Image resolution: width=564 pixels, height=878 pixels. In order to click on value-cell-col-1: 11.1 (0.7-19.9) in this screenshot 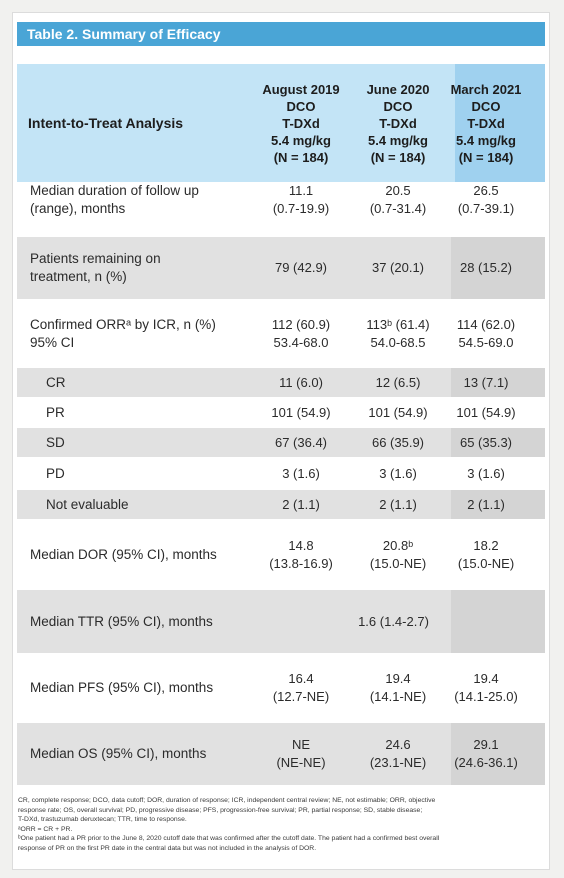, I will do `click(301, 200)`.